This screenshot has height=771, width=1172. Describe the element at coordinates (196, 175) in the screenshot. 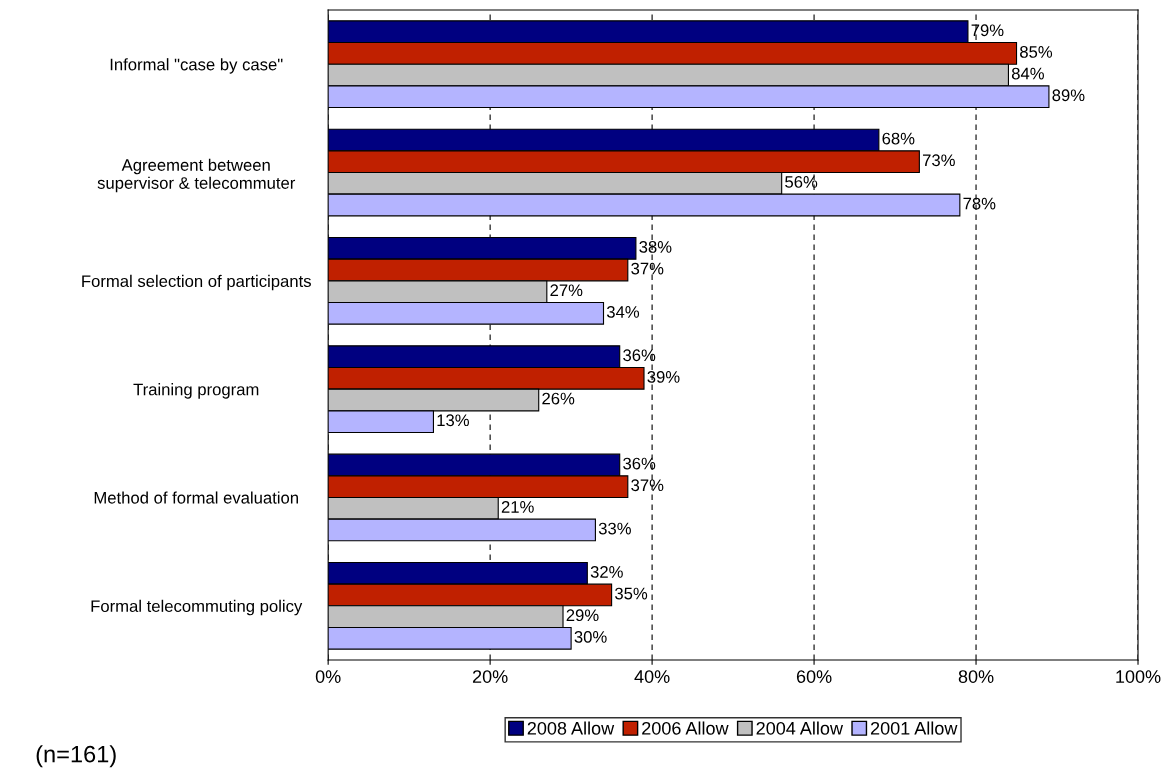

I see `y-tick-label: Agreement between supervisor & telecommuter` at that location.